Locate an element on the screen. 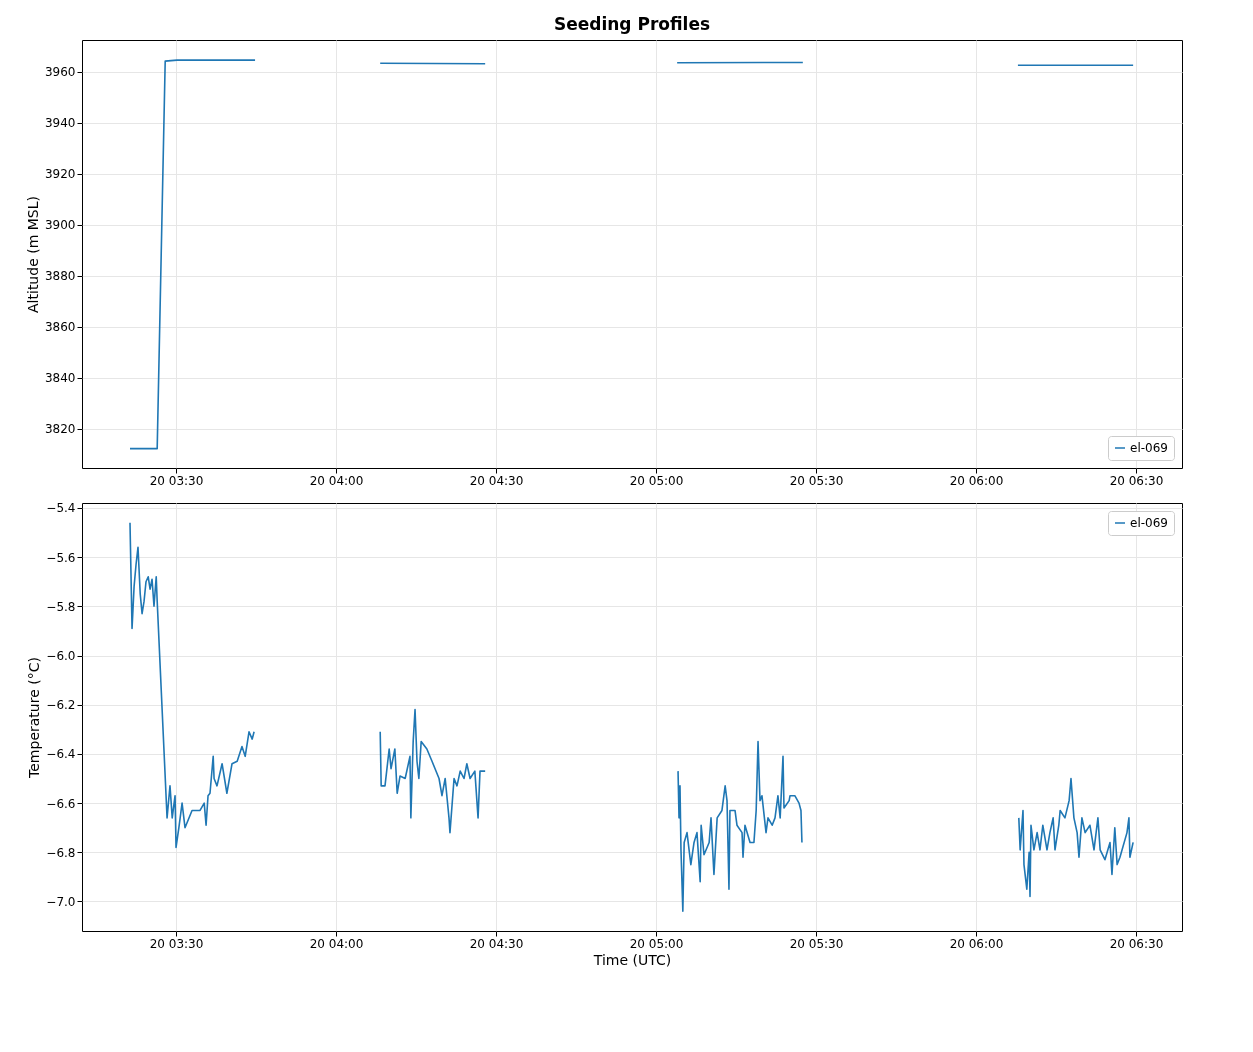 Image resolution: width=1253 pixels, height=1052 pixels. y-tick-label: −6.0 is located at coordinates (61, 656).